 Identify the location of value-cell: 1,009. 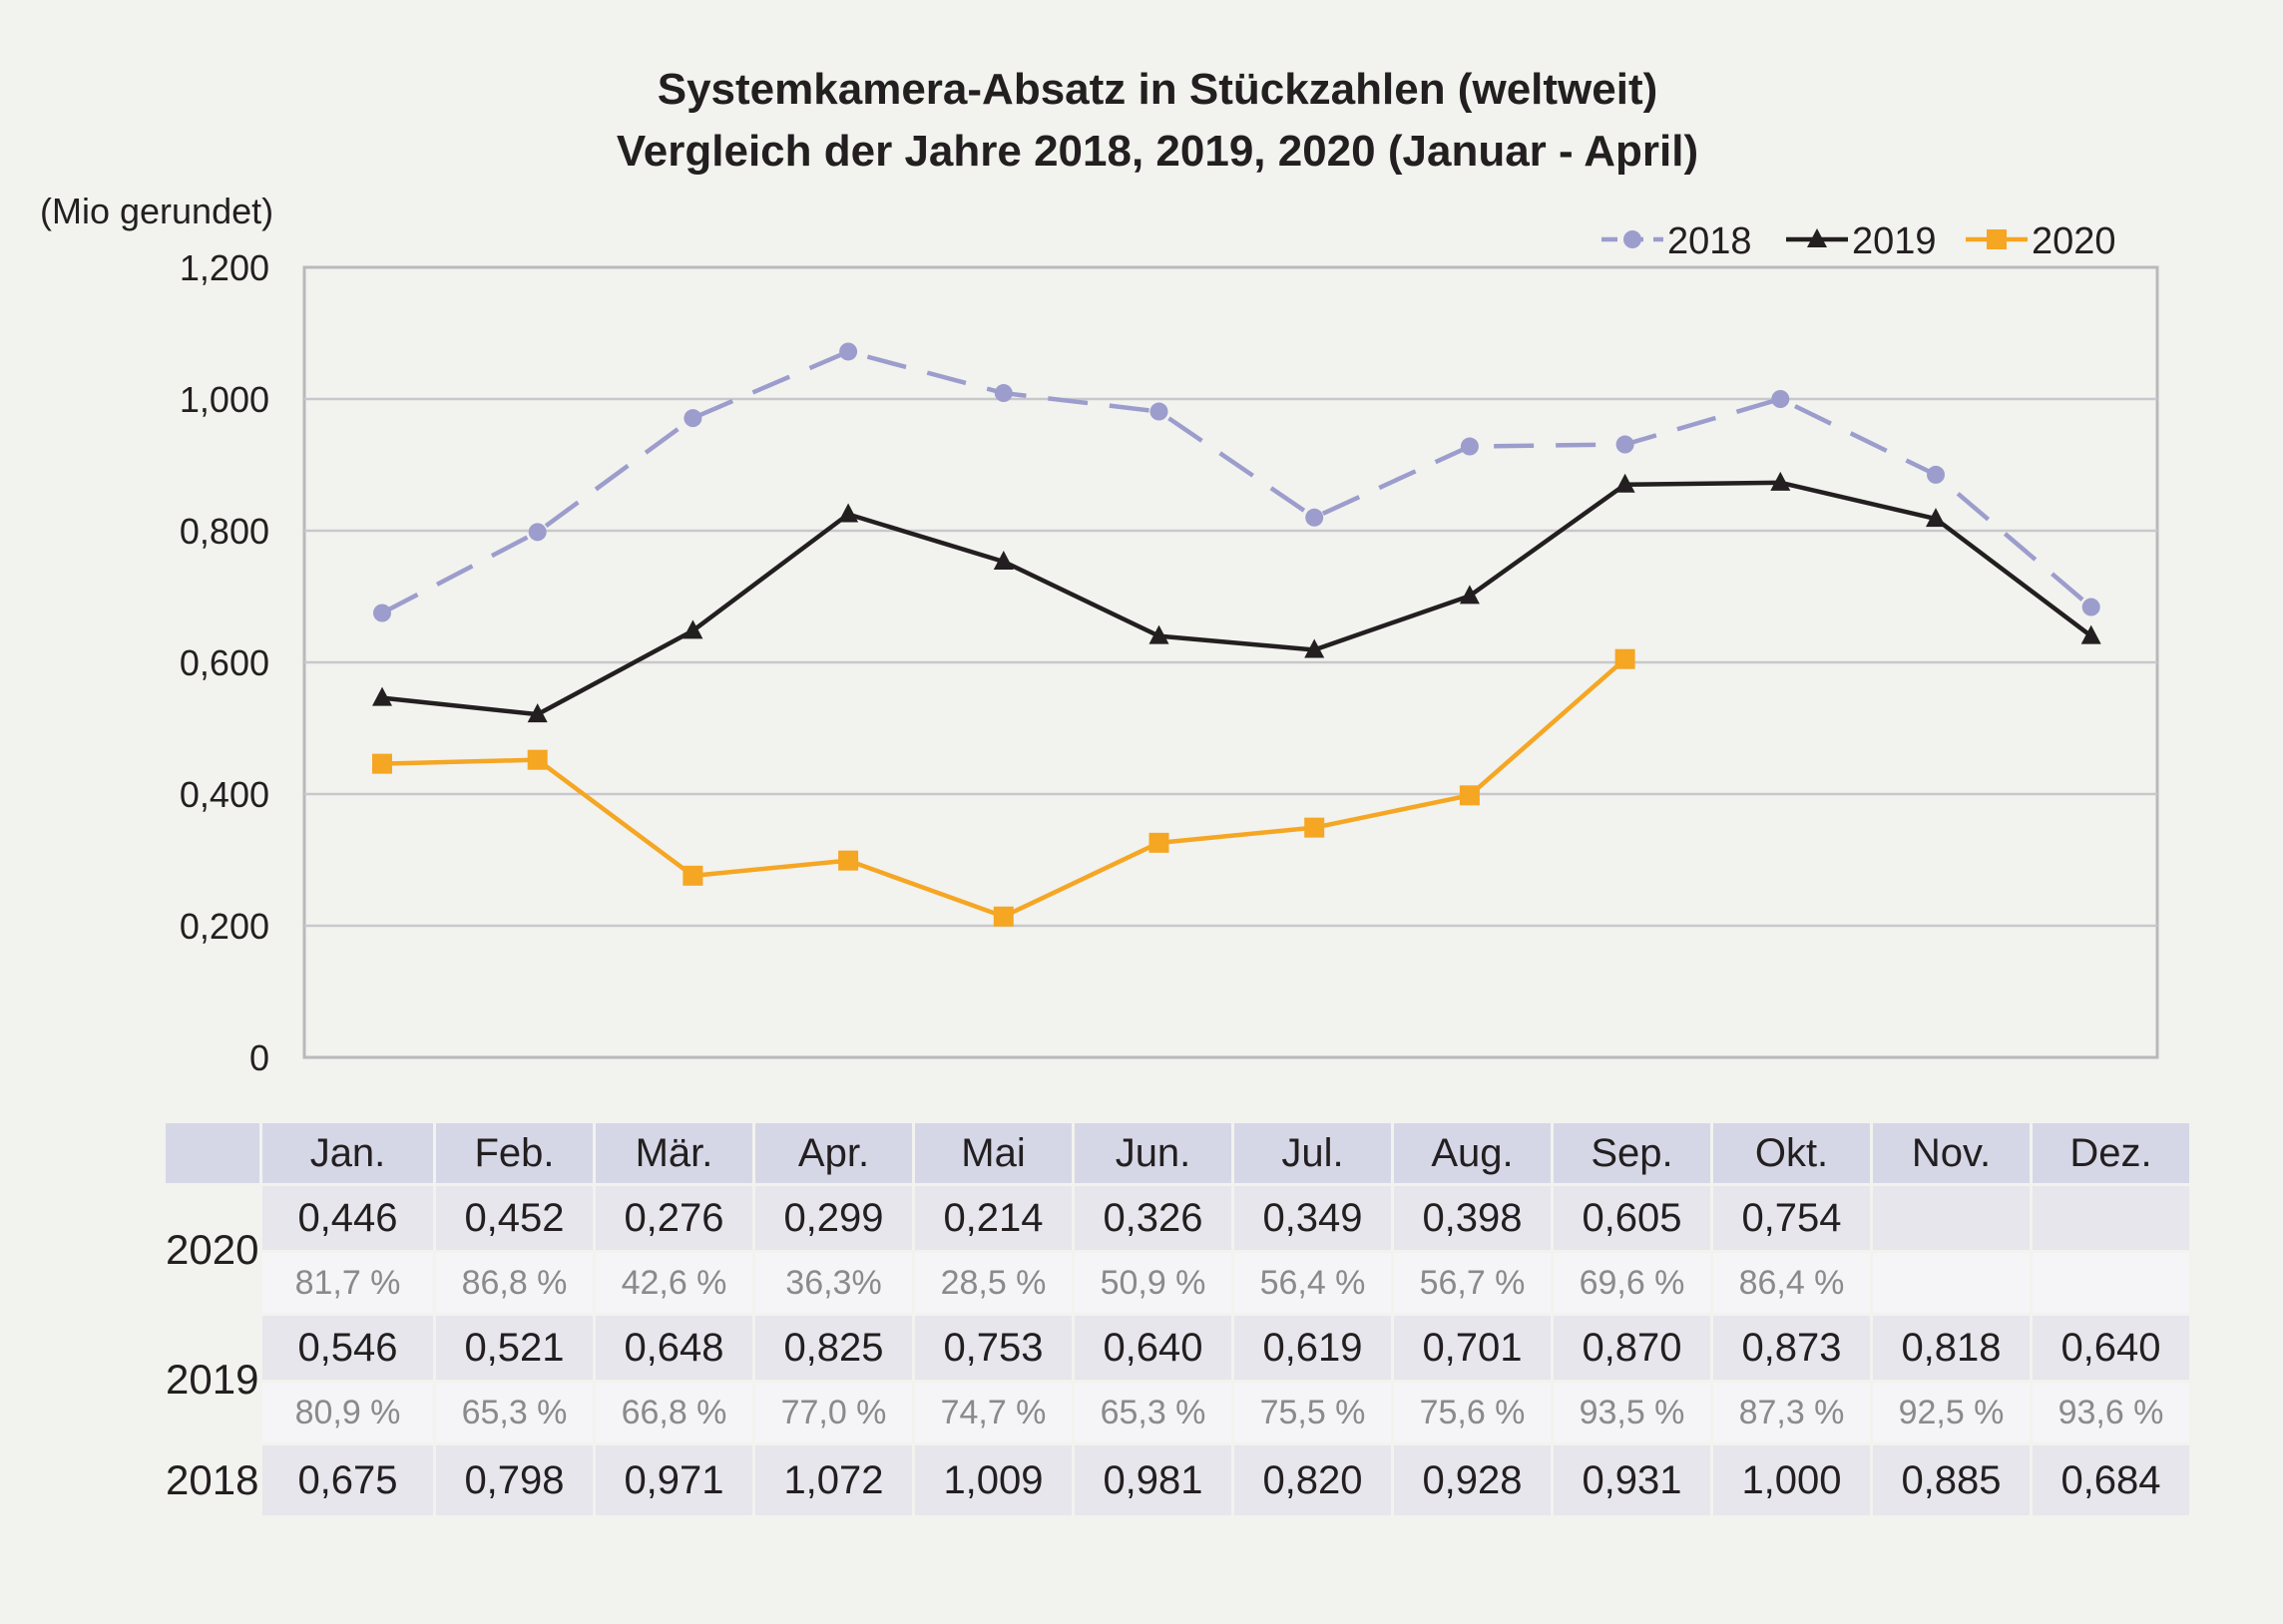
(994, 1480).